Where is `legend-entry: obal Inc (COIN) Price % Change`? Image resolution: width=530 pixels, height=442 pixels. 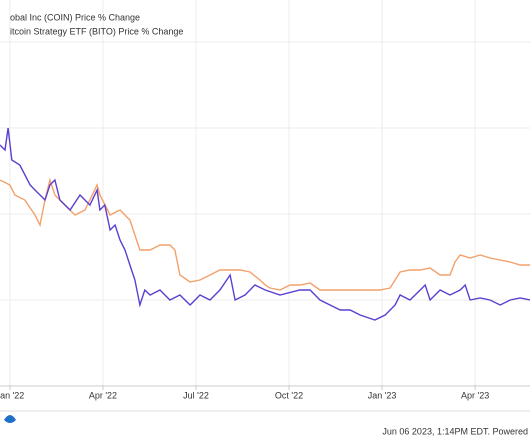
legend-entry: obal Inc (COIN) Price % Change is located at coordinates (75, 17).